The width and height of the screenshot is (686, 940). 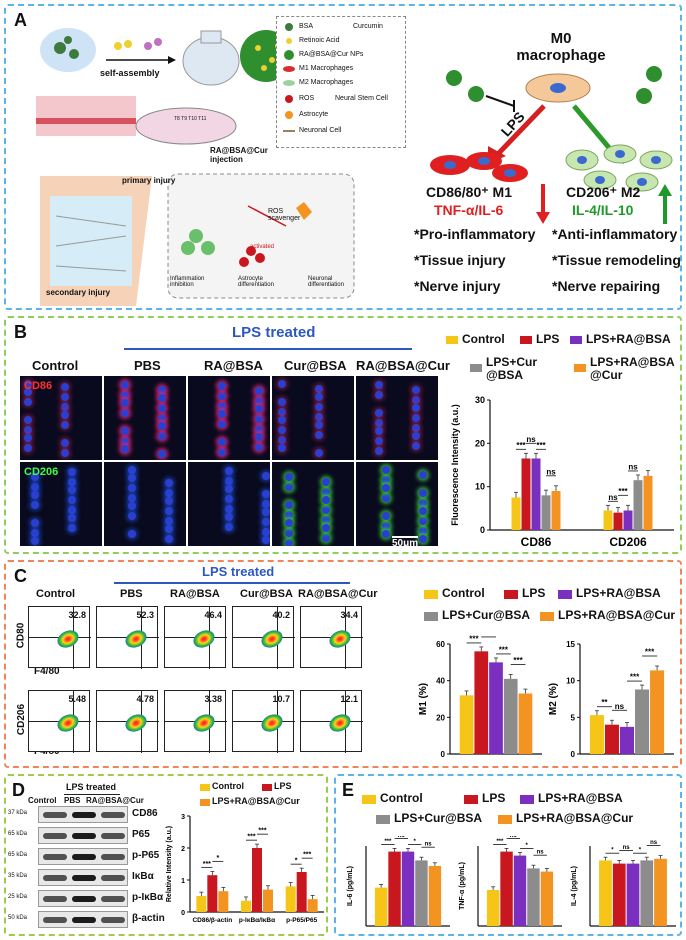 I want to click on m2-cytokines: IL-4/IL-10, so click(x=603, y=210).